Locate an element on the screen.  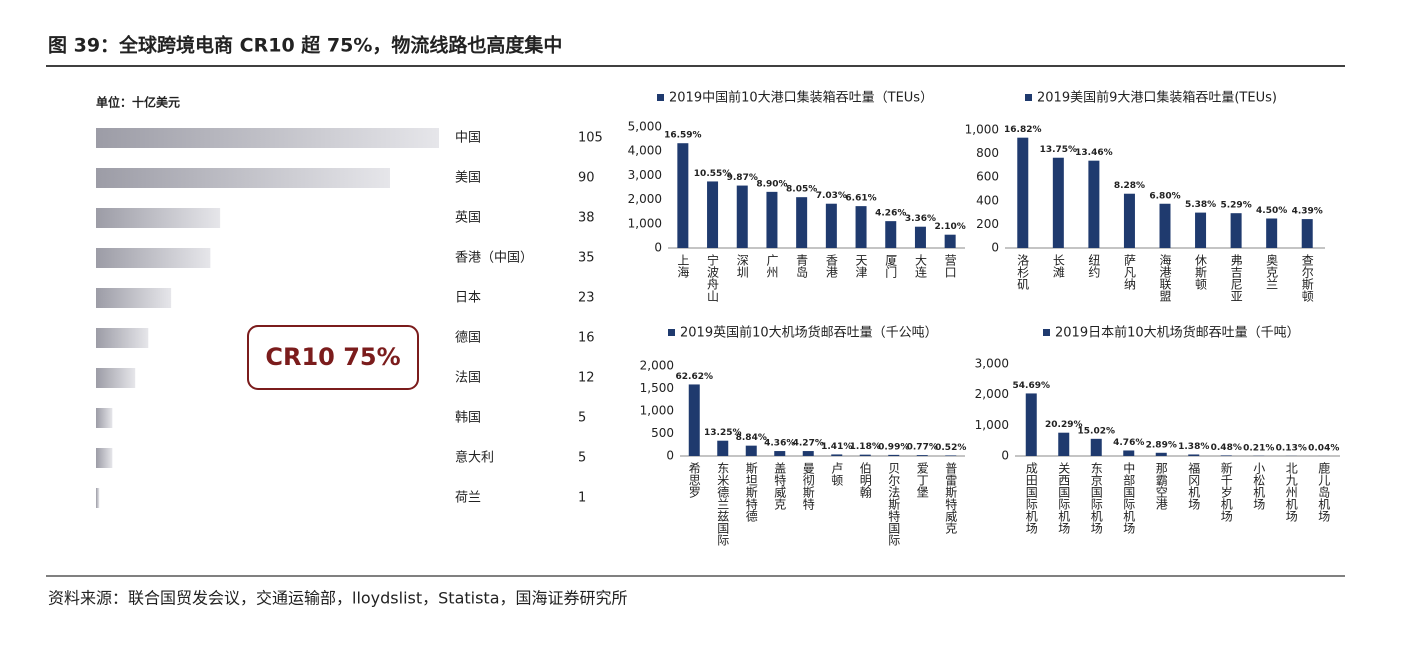
value-label: 1 is located at coordinates (582, 498).